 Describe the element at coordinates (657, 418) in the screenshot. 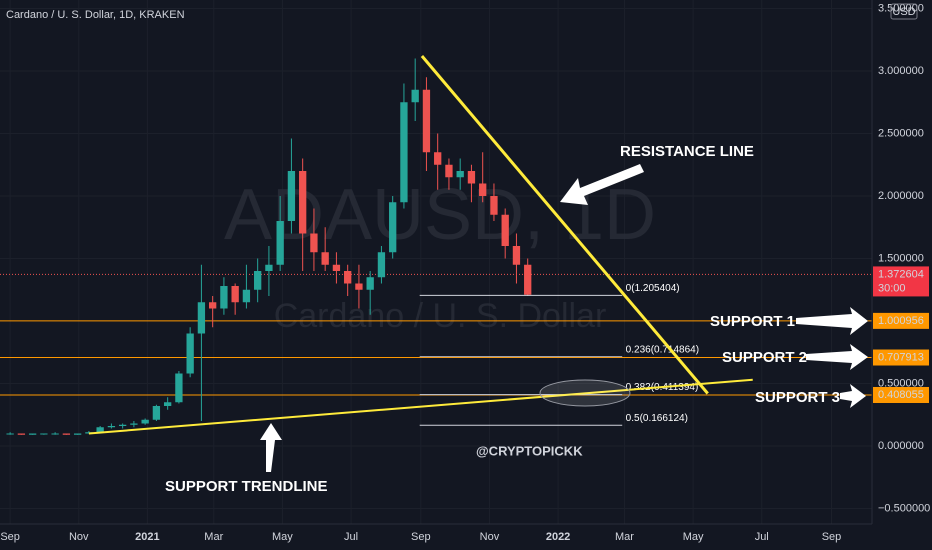

I see `fib-label: 0.5(0.166124)` at that location.